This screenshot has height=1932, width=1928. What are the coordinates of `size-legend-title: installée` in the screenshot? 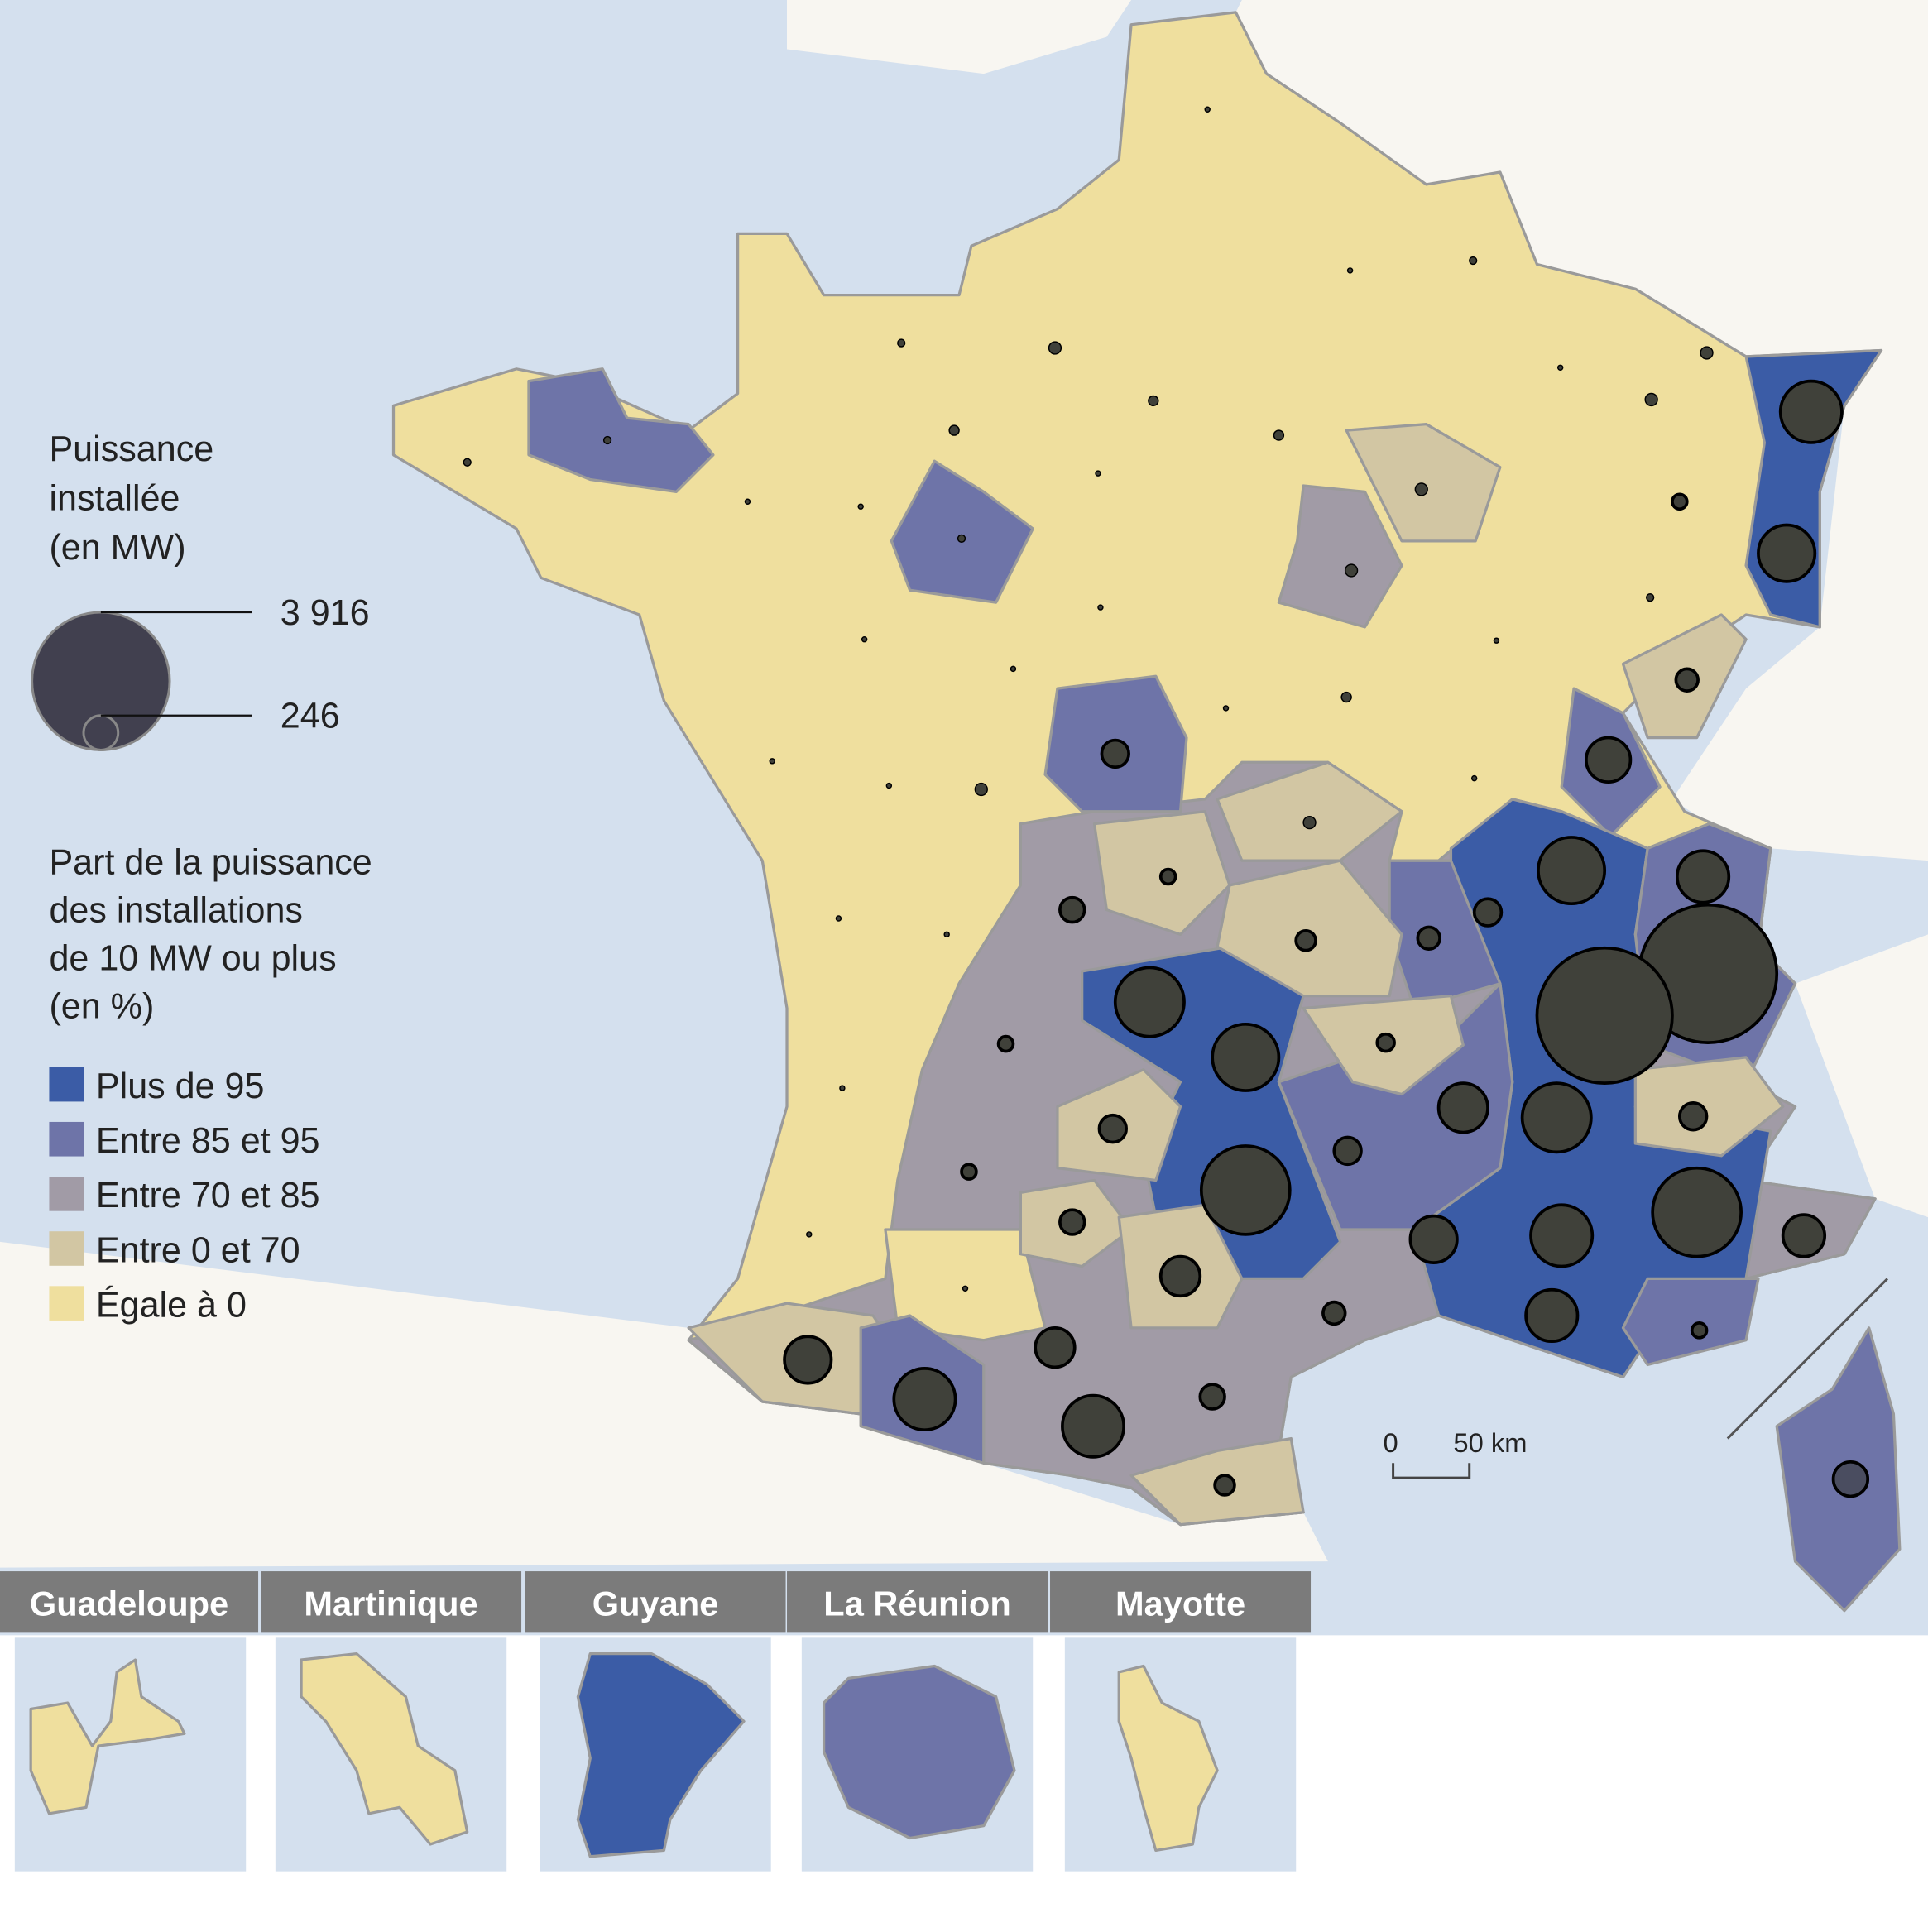 It's located at (114, 499).